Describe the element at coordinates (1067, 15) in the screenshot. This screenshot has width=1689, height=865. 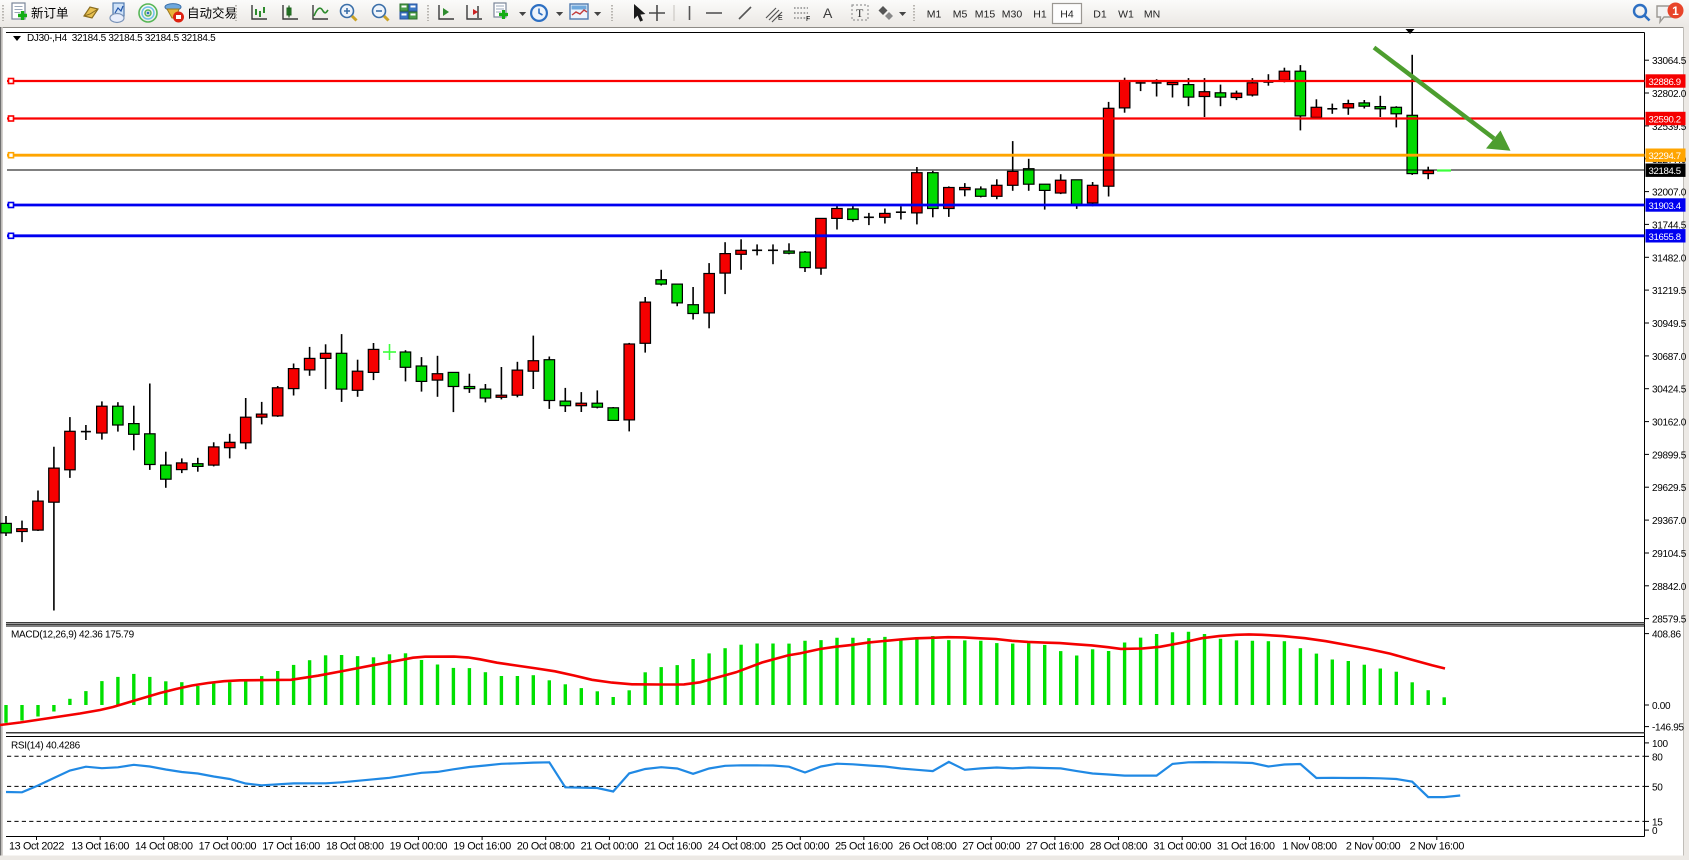
I see `svg-text: H4` at that location.